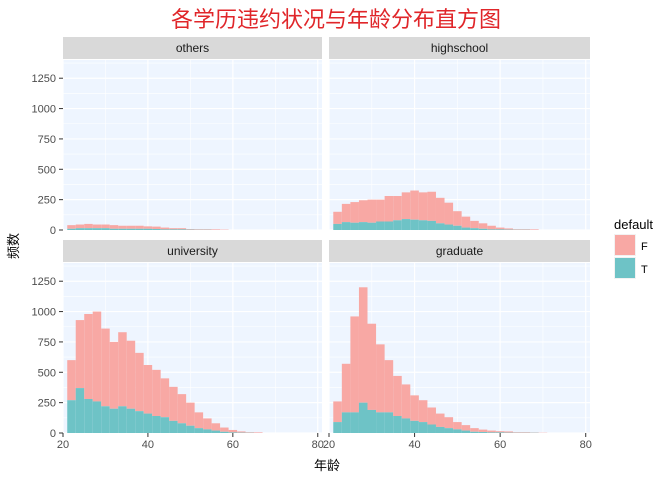 The height and width of the screenshot is (480, 672). What do you see at coordinates (336, 20) in the screenshot?
I see `chart-title: 各学历违约状况与年龄分布直方图` at bounding box center [336, 20].